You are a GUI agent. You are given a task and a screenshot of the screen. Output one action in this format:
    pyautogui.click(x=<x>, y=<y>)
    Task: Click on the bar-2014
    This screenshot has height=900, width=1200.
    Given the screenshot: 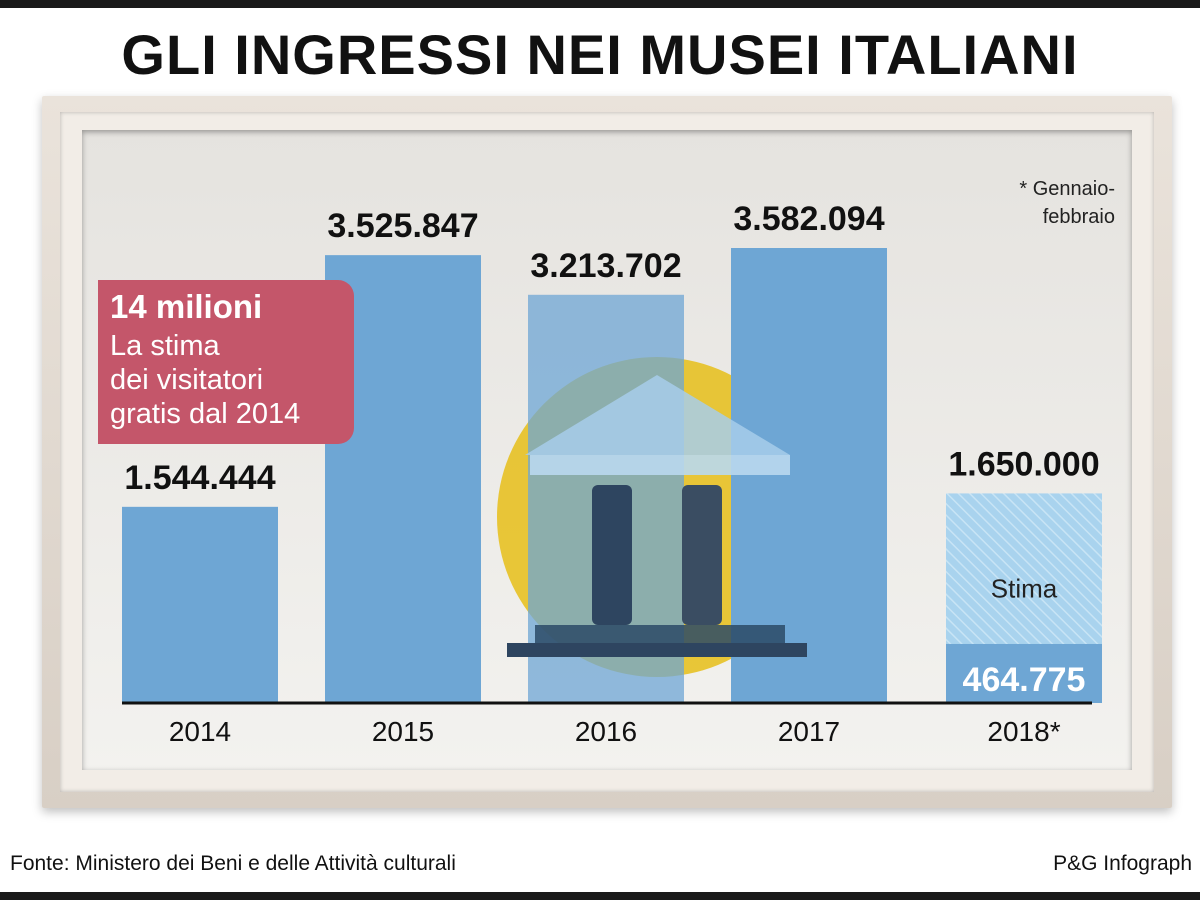 What is the action you would take?
    pyautogui.click(x=200, y=604)
    